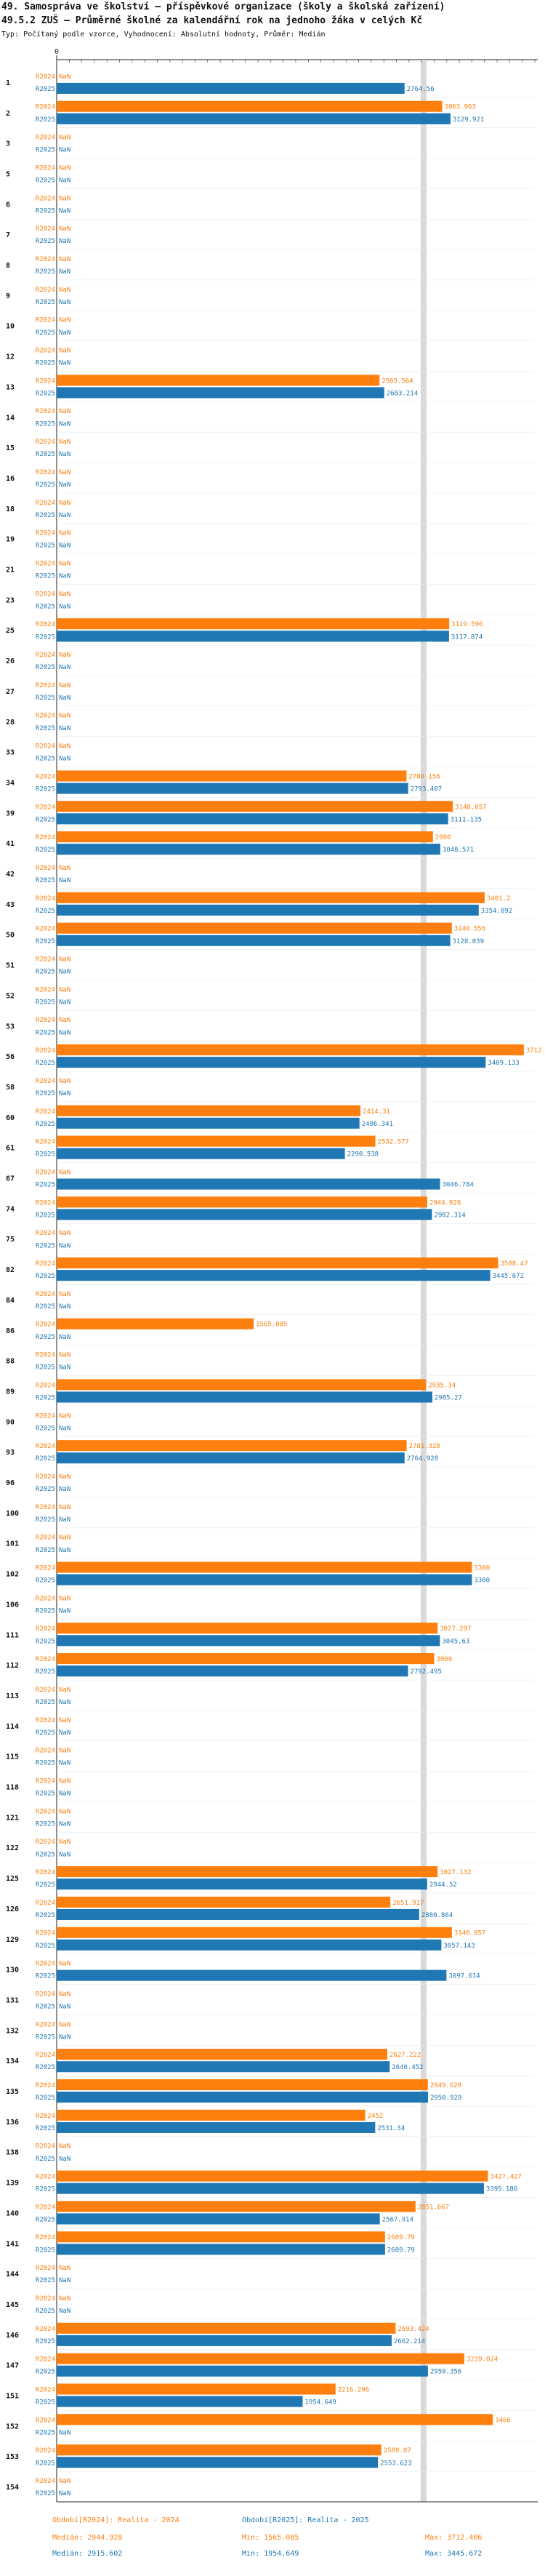  I want to click on category-label: 113, so click(13, 1696).